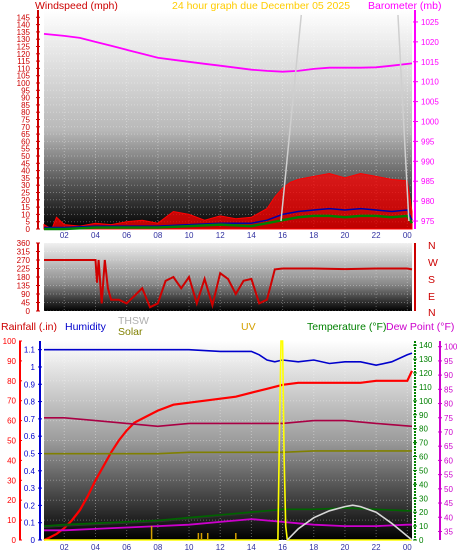 The image size is (459, 555). I want to click on rain-axis-tick-label-70: 70, so click(11, 401).